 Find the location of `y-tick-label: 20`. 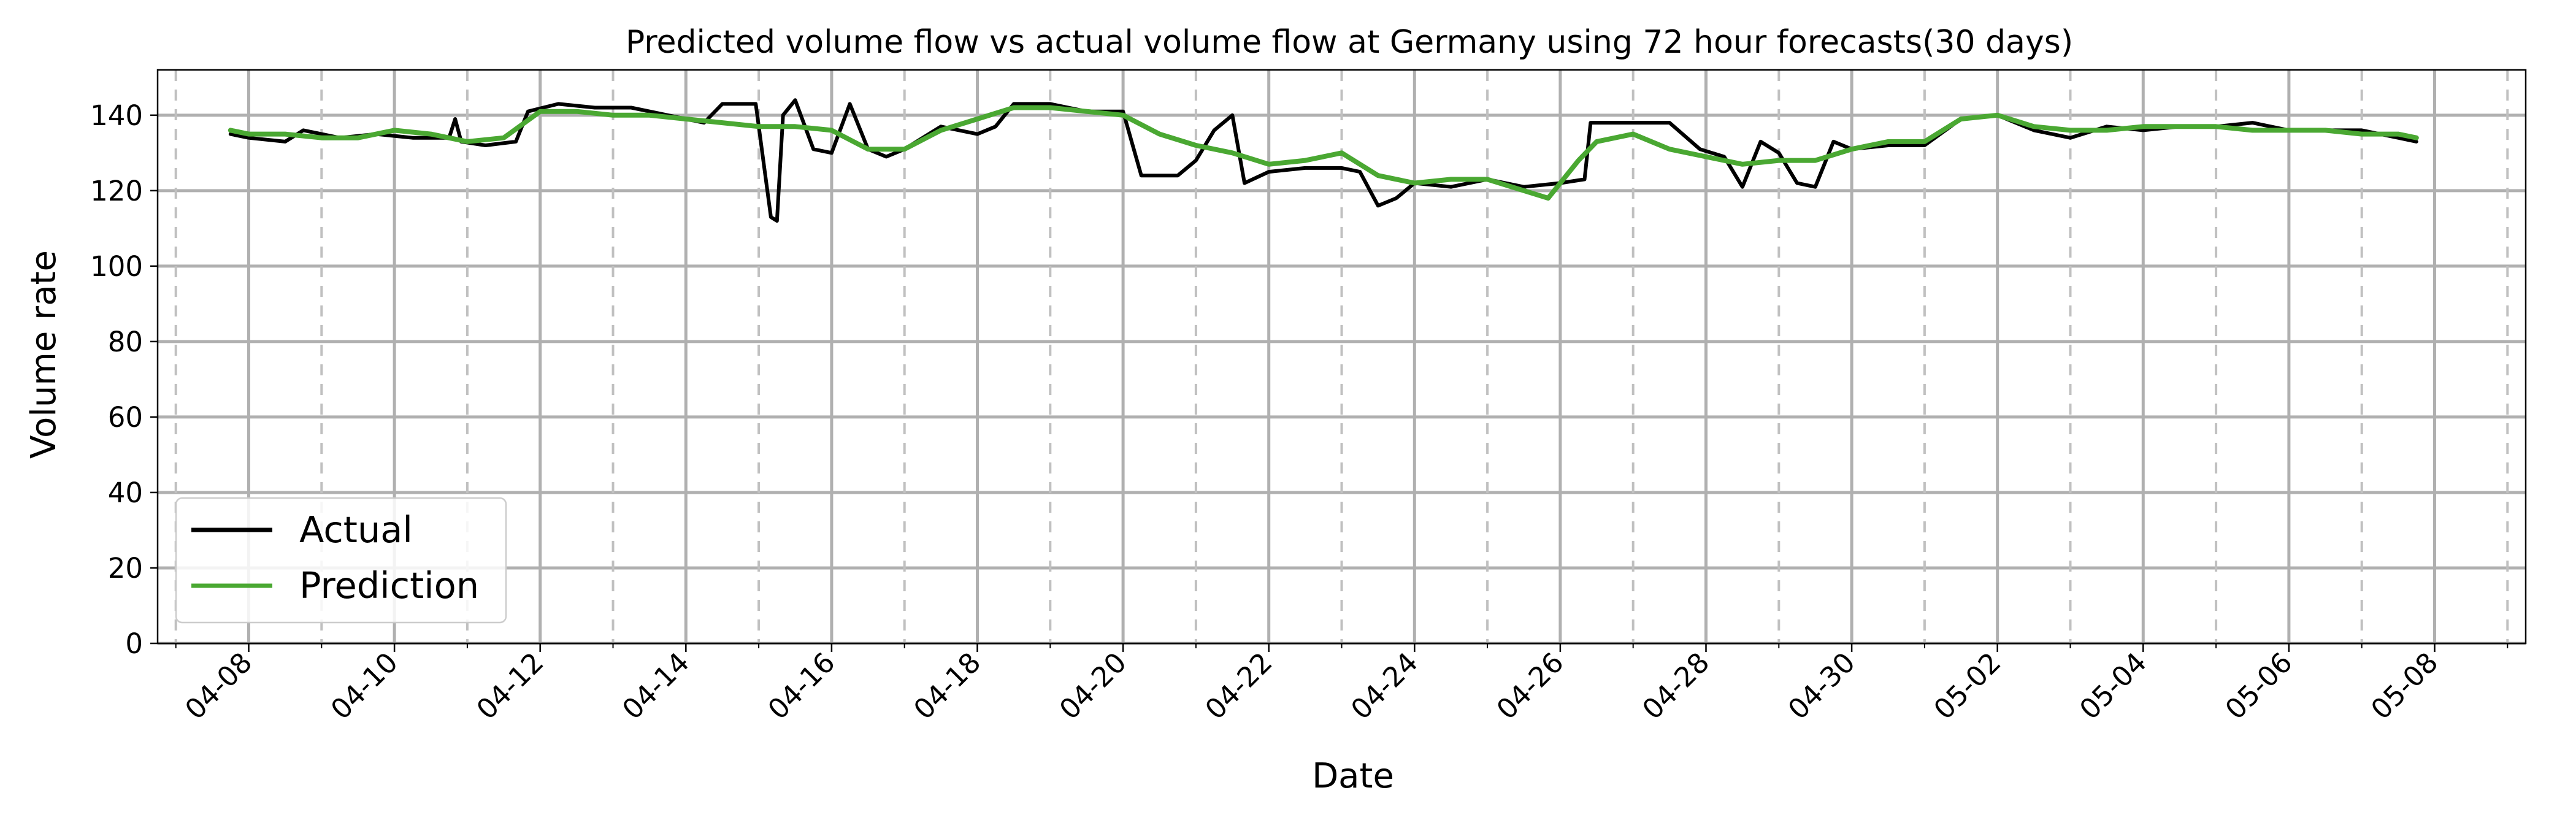

y-tick-label: 20 is located at coordinates (125, 568).